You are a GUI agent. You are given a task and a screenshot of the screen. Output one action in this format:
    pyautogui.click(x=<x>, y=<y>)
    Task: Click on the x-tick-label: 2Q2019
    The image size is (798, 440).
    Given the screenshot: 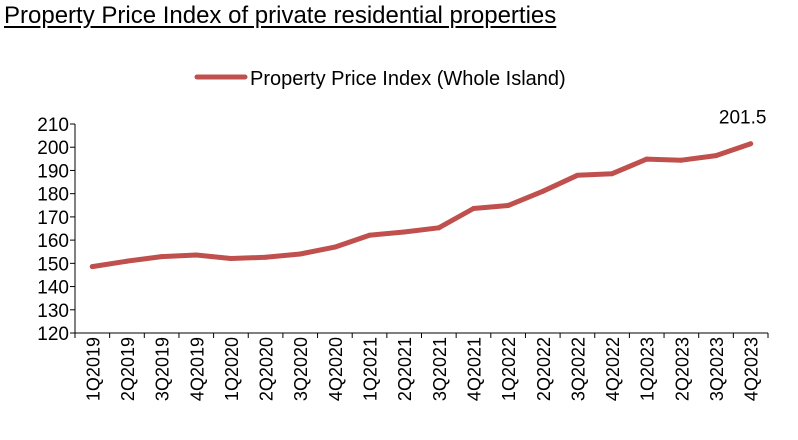 What is the action you would take?
    pyautogui.click(x=128, y=369)
    